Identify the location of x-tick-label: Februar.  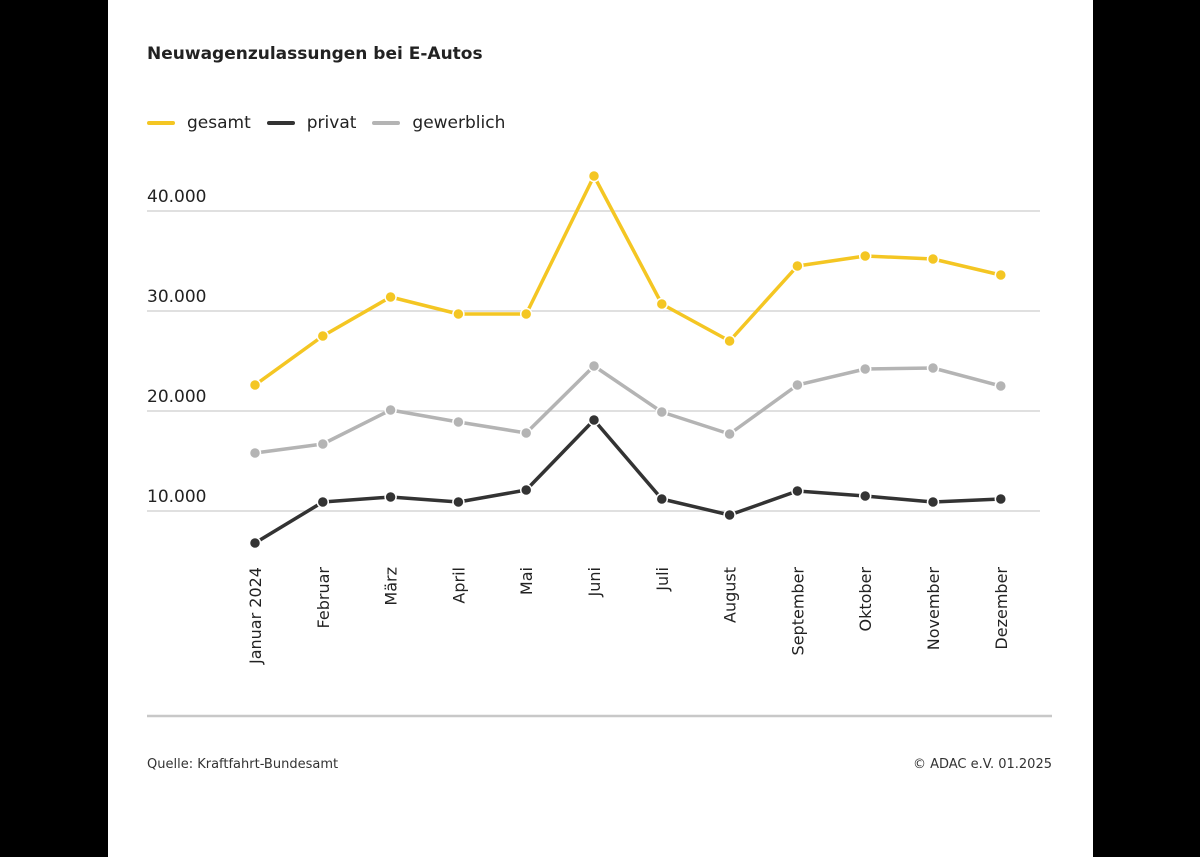
(323, 598).